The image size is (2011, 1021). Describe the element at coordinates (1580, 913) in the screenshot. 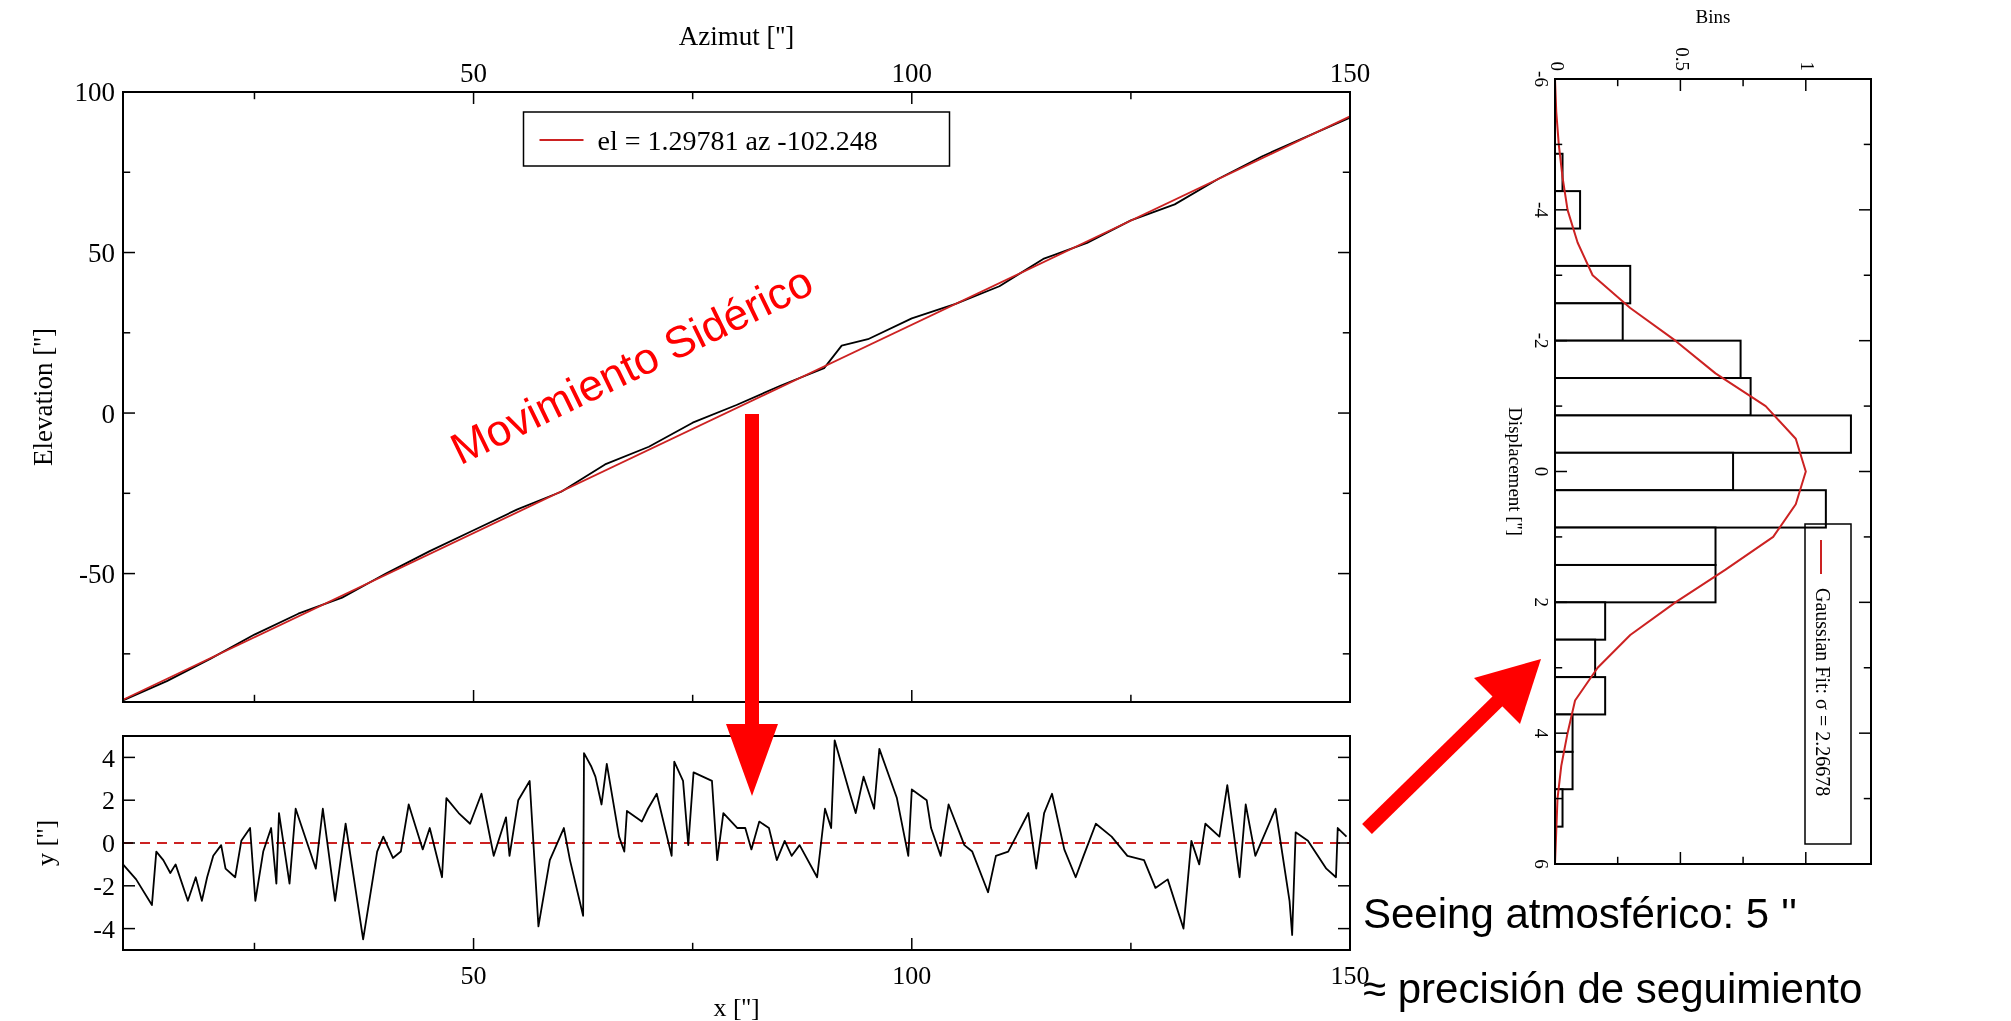

I see `text: Seeing atmosférico: 5 ''` at that location.